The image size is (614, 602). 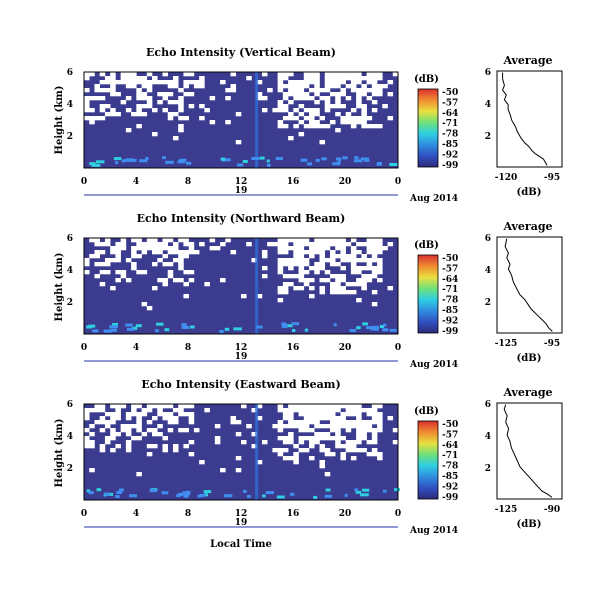 I want to click on average-y-tick: 6, so click(x=488, y=405).